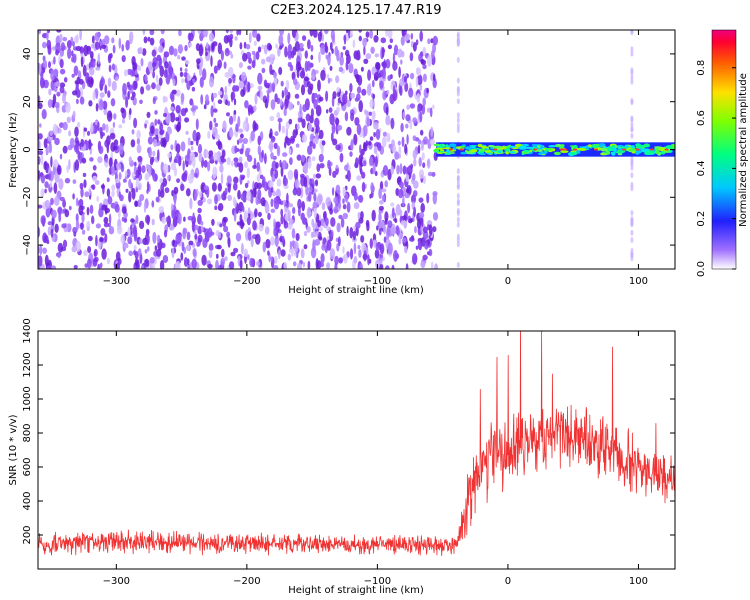  I want to click on heatmap-x-tick-label: 100, so click(638, 281).